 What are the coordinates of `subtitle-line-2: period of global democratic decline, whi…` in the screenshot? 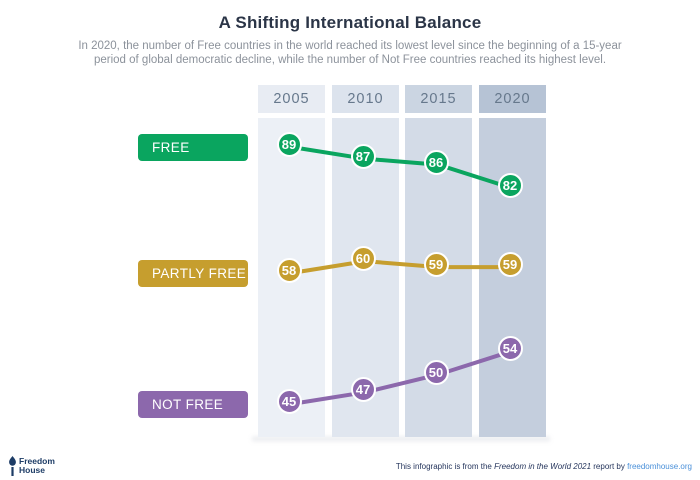 It's located at (350, 60).